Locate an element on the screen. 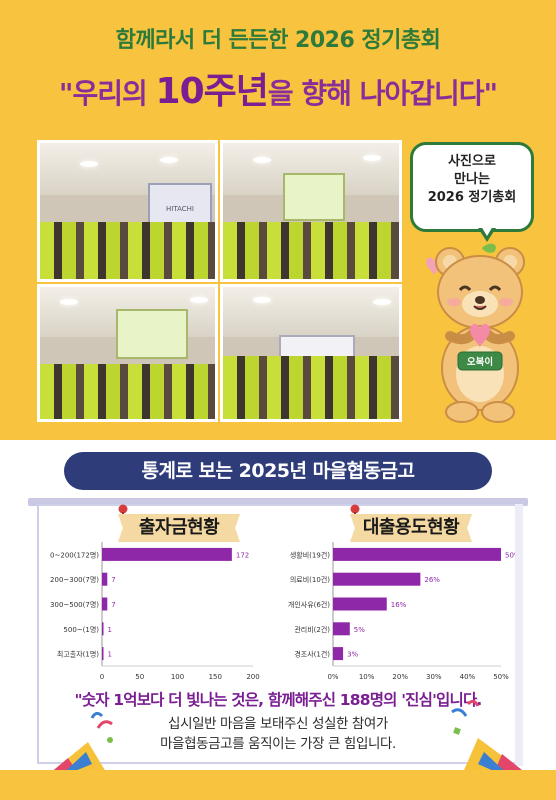 This screenshot has width=556, height=800. data-label: 3% is located at coordinates (352, 655).